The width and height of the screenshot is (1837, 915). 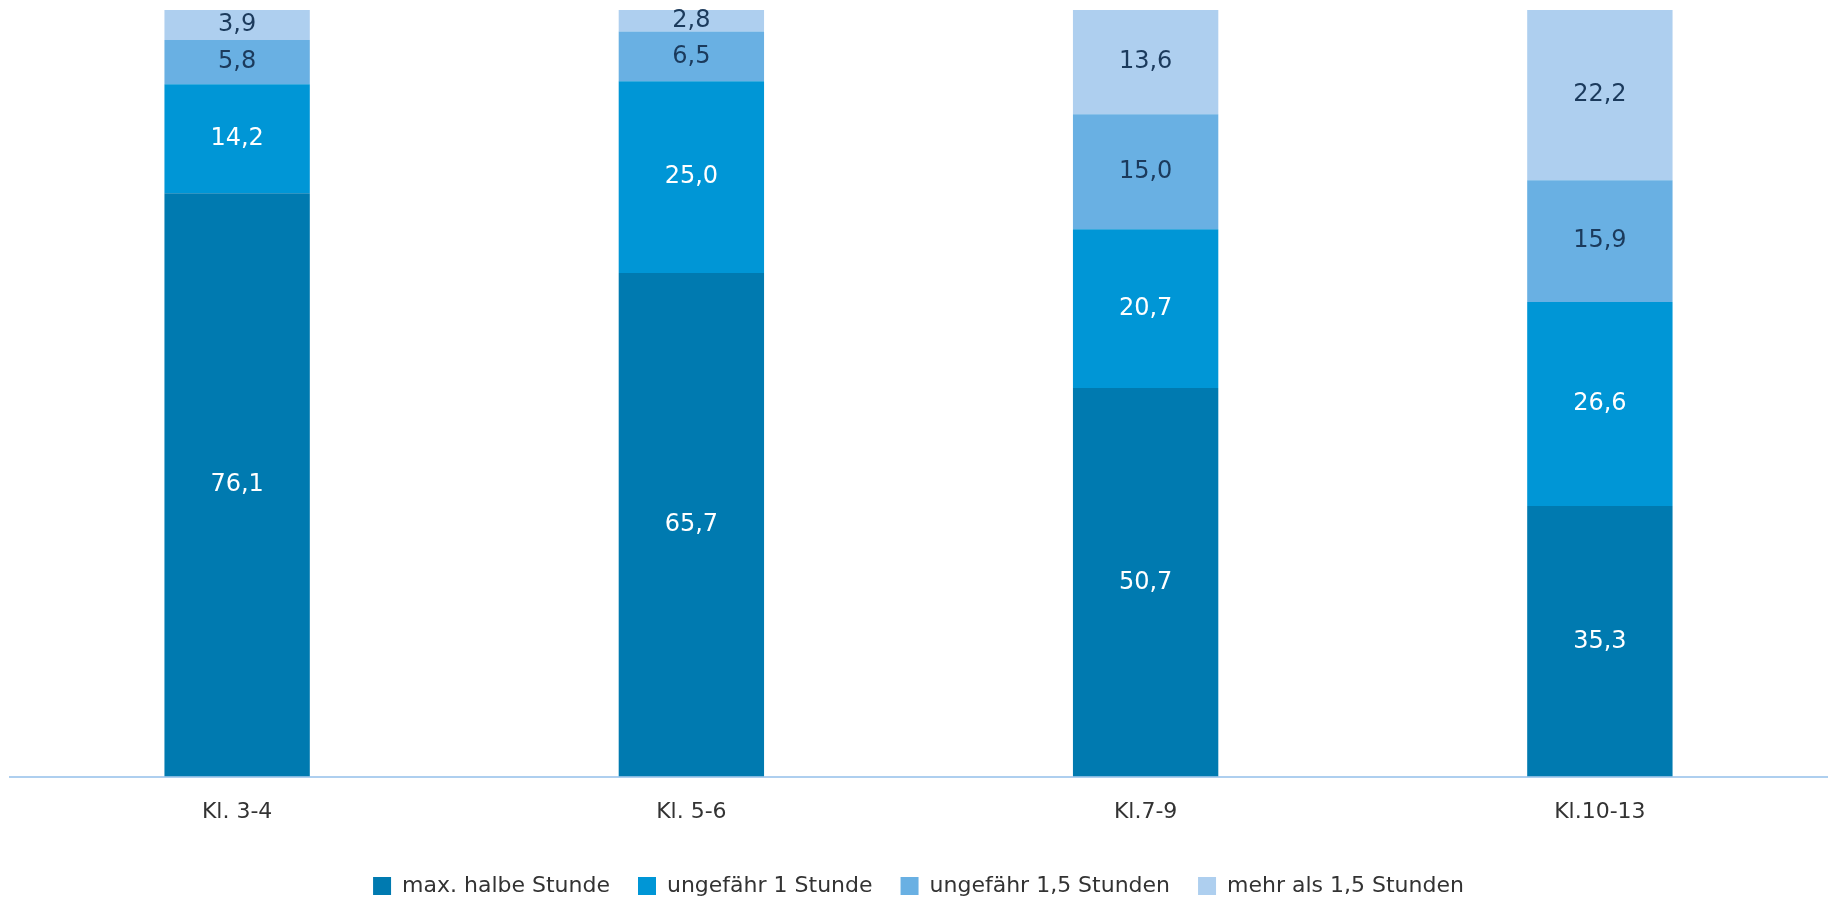 I want to click on legend-label: max. halbe Stunde, so click(x=506, y=884).